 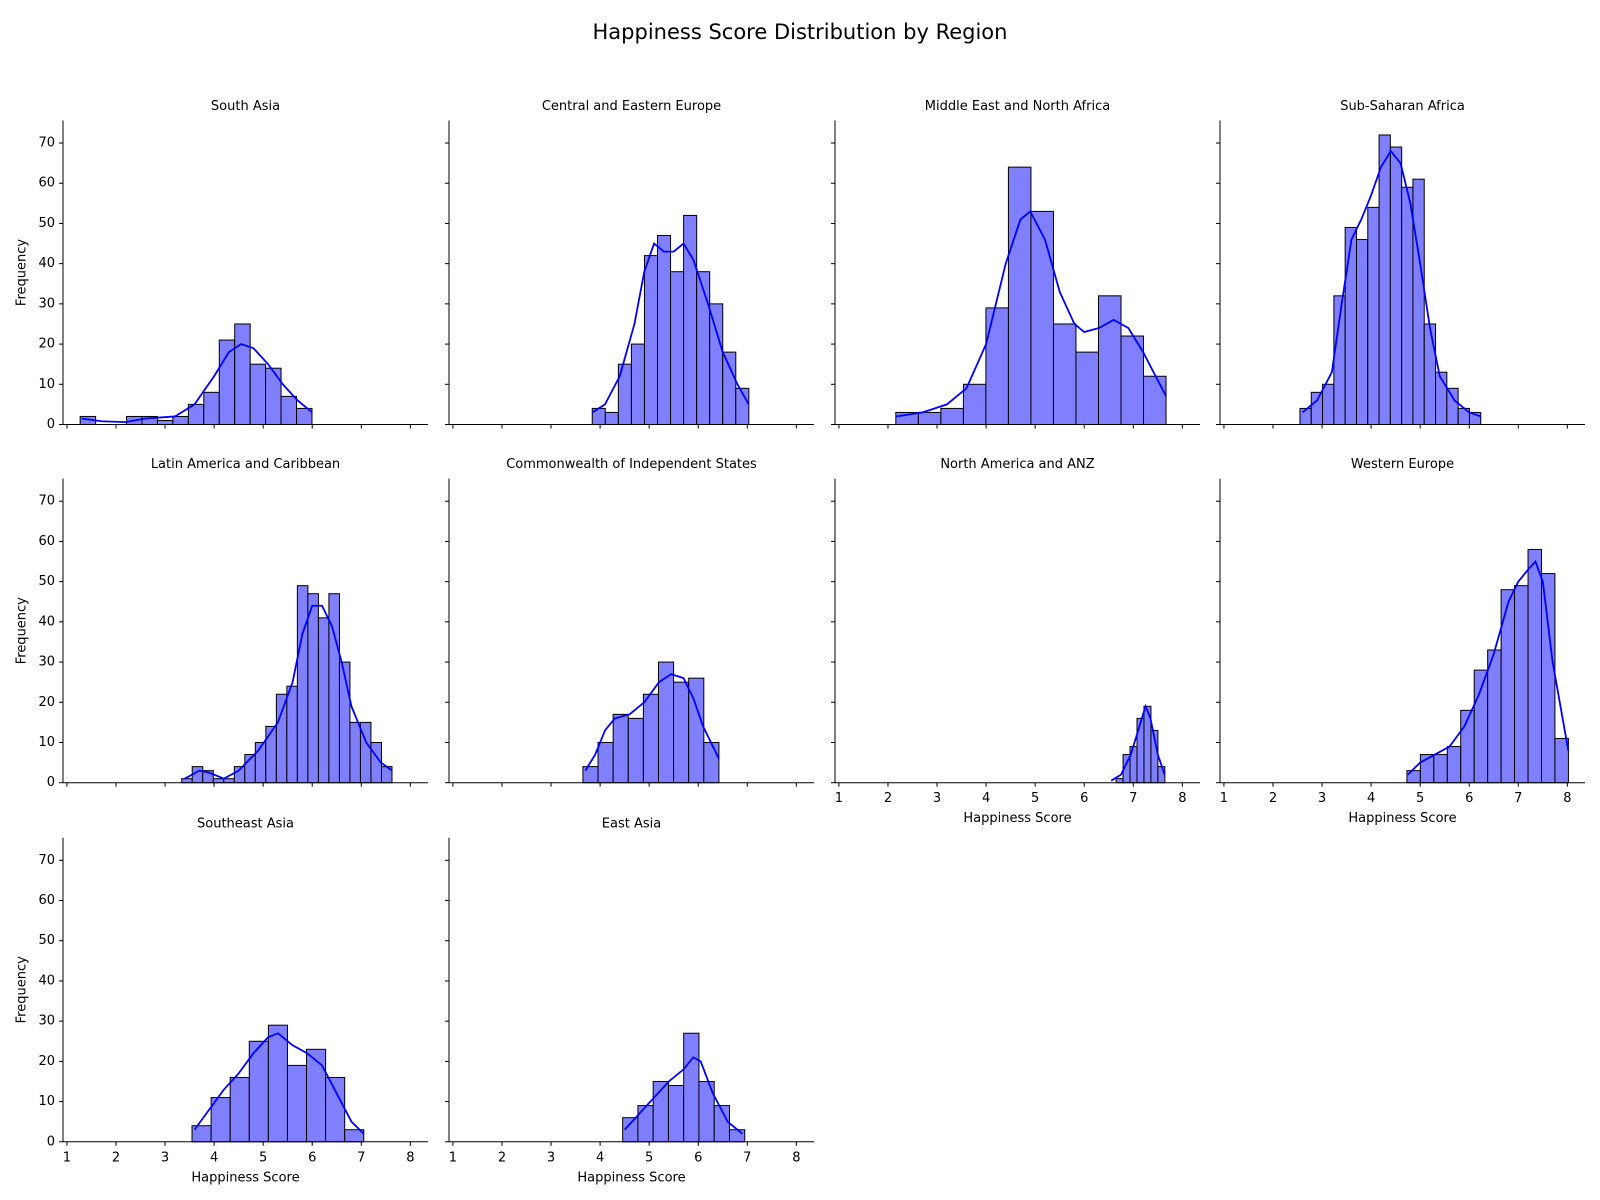 I want to click on panel-title: Sub-Saharan Africa, so click(x=1402, y=106).